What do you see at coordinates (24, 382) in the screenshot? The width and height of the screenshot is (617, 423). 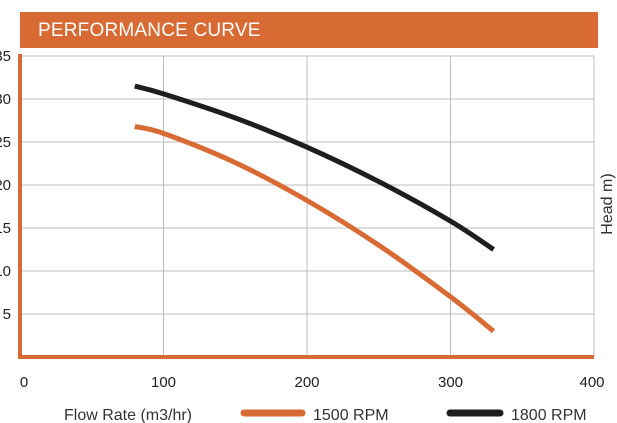 I see `x-tick-label-0: 0` at bounding box center [24, 382].